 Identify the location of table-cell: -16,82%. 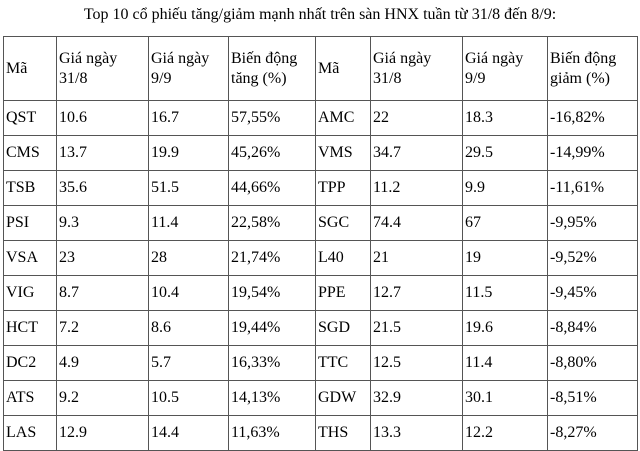
(592, 118).